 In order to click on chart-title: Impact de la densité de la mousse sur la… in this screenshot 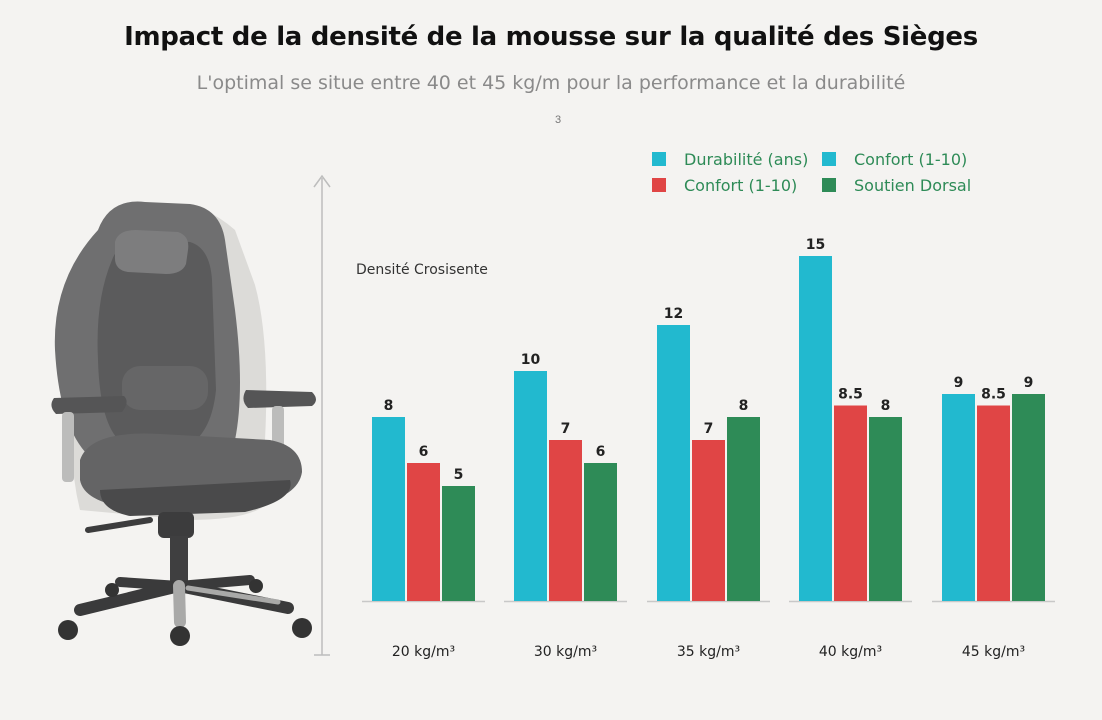, I will do `click(551, 37)`.